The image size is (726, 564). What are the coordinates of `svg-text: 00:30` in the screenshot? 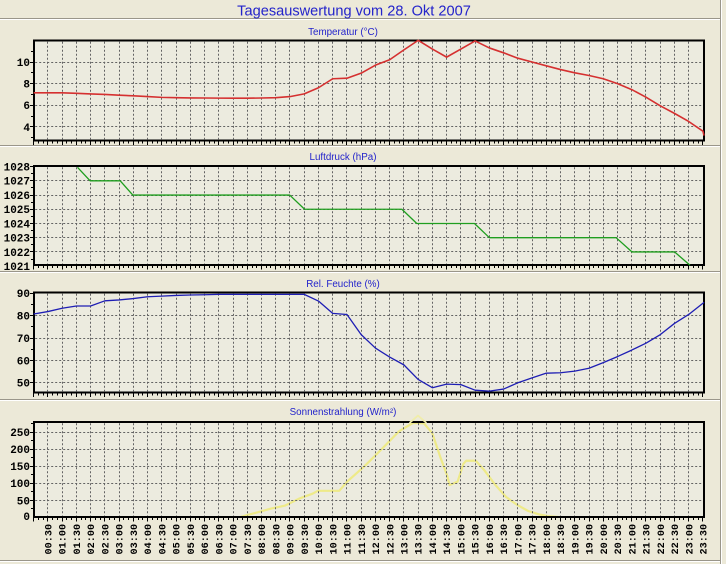 It's located at (50, 539).